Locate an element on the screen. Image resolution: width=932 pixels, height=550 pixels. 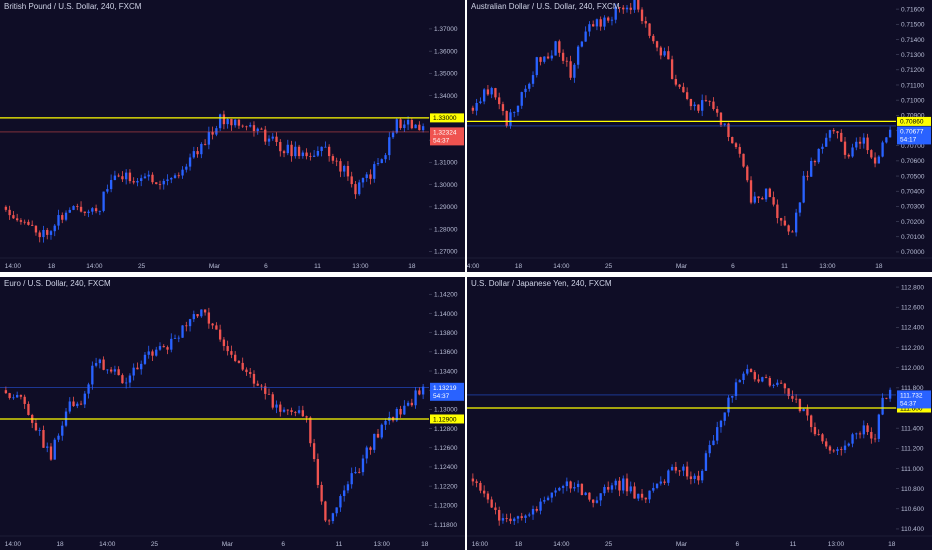
y-tick-label: 1.13400 is located at coordinates (446, 371).